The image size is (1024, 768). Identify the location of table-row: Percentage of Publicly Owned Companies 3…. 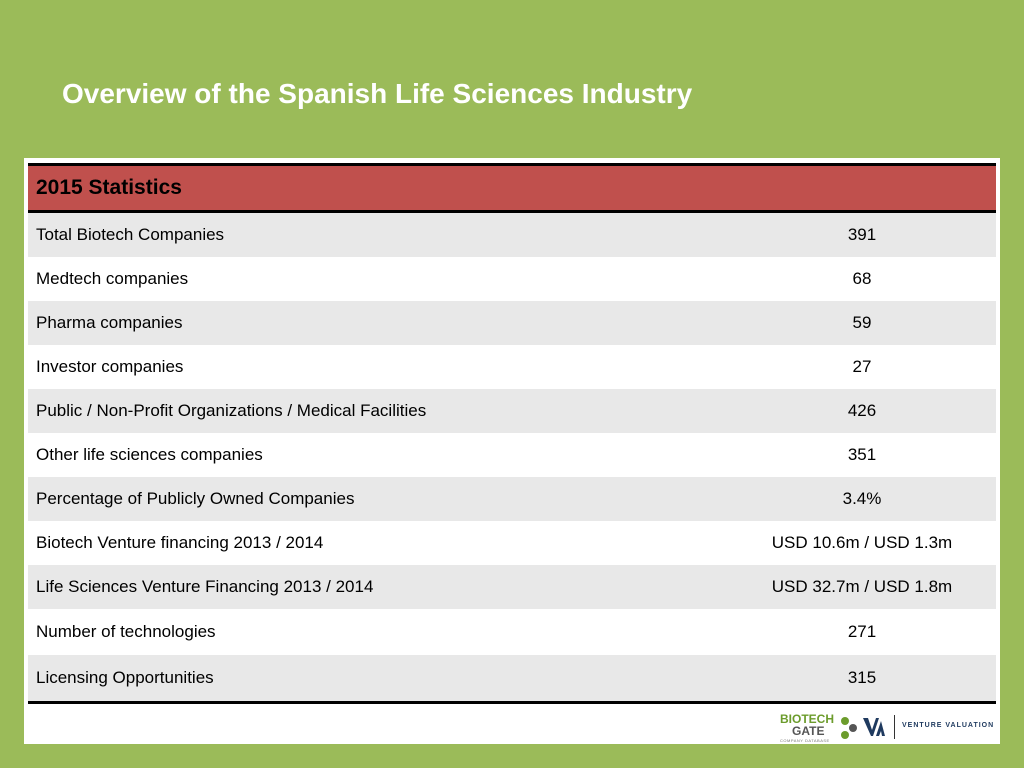
(512, 499).